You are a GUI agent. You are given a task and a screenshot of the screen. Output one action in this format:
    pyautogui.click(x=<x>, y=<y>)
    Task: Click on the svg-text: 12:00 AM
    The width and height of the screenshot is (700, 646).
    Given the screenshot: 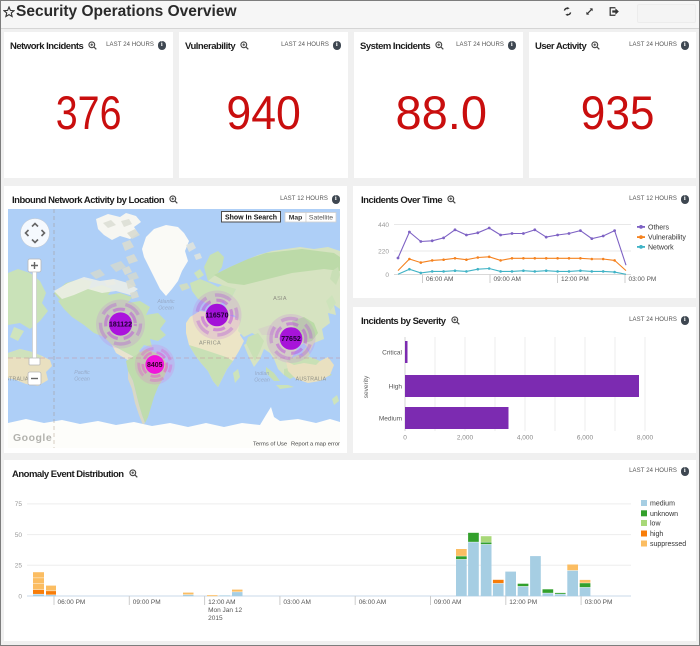 What is the action you would take?
    pyautogui.click(x=221, y=602)
    